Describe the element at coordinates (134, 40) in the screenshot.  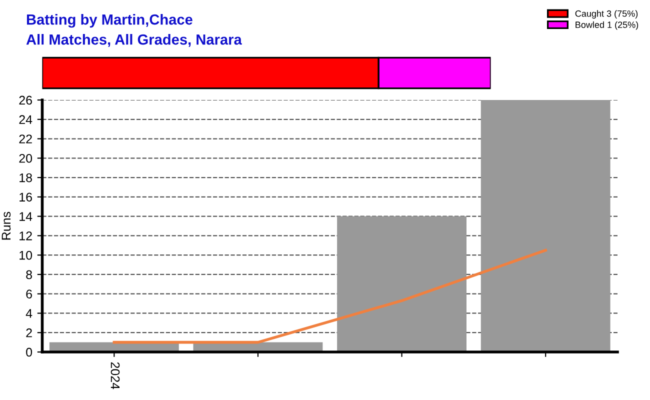
I see `chart-subtitle: All Matches, All Grades, Narara` at that location.